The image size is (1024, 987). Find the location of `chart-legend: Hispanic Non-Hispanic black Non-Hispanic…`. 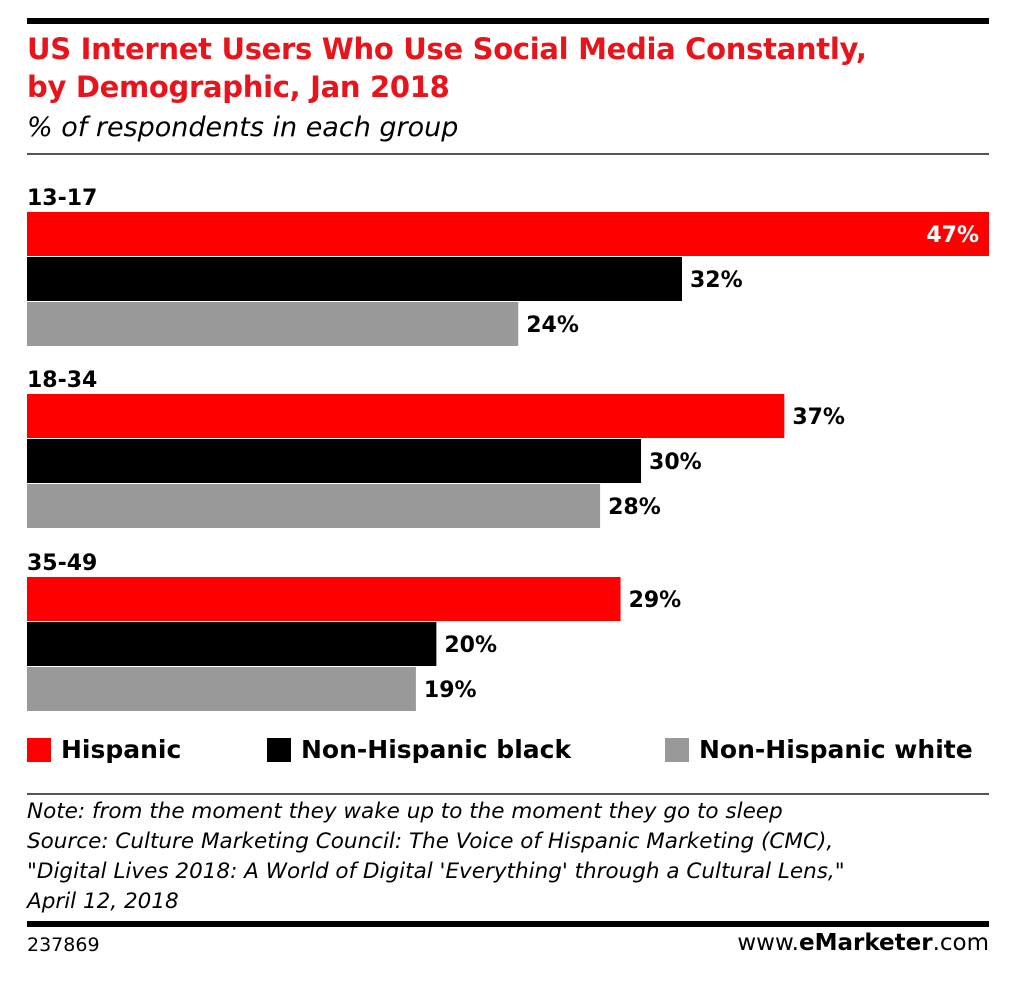

chart-legend: Hispanic Non-Hispanic black Non-Hispanic… is located at coordinates (508, 755).